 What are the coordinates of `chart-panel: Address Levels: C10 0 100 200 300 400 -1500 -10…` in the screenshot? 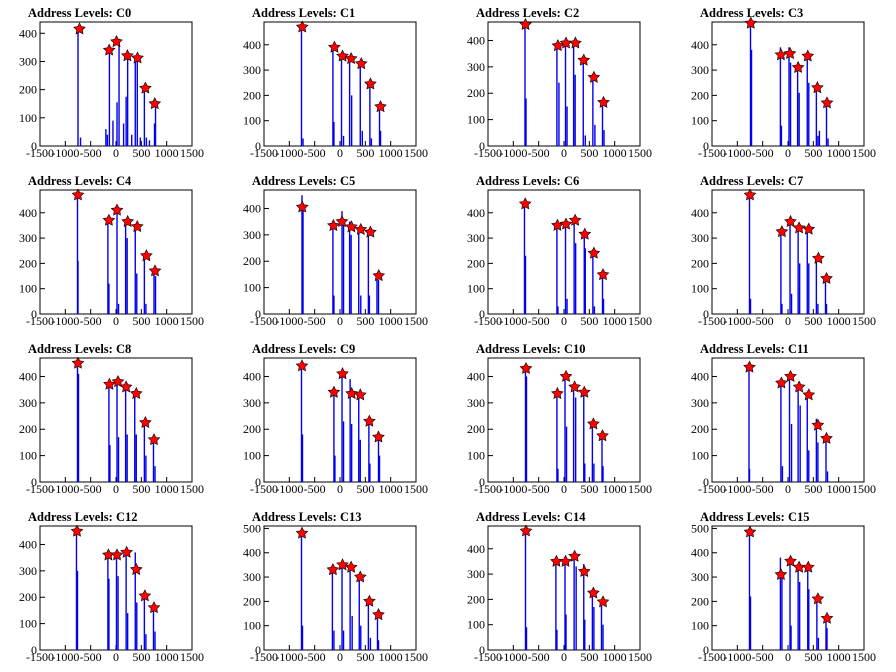 It's located at (560, 420).